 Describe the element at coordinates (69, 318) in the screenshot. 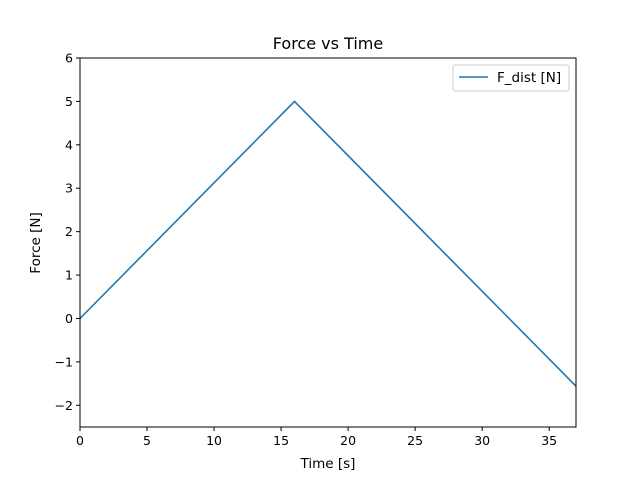

I see `y-tick-label: 0` at that location.